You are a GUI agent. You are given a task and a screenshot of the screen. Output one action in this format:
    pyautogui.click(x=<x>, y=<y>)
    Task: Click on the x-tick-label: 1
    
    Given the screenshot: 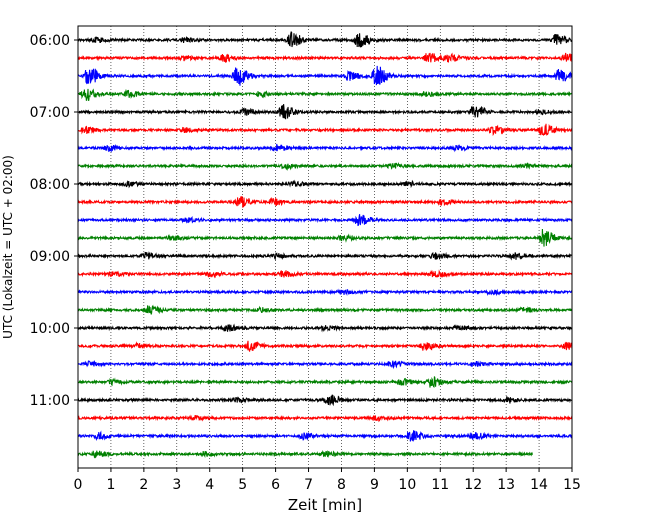 What is the action you would take?
    pyautogui.click(x=110, y=485)
    